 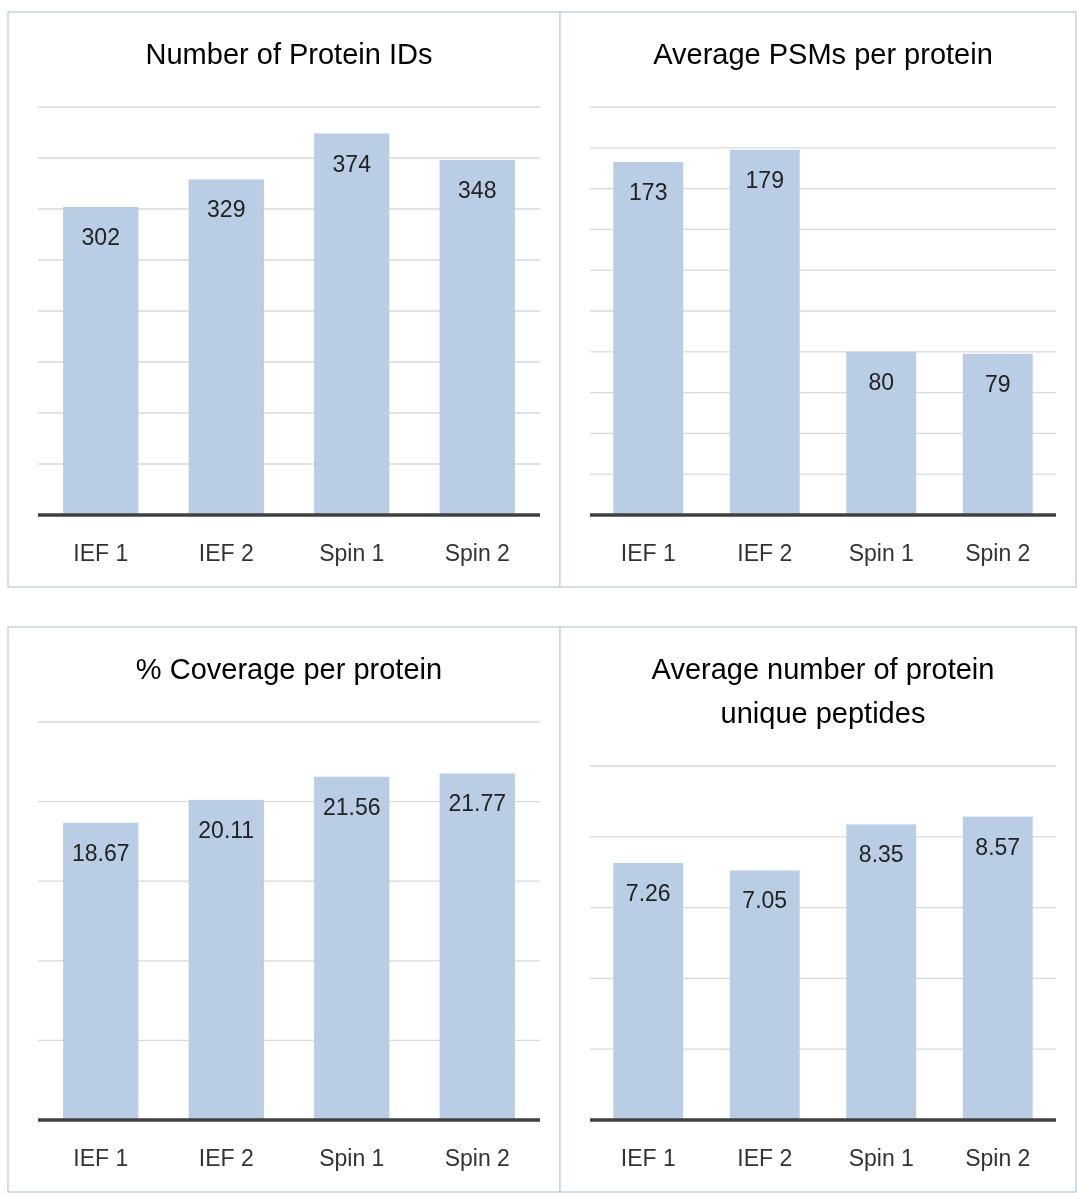 What do you see at coordinates (765, 900) in the screenshot?
I see `data-label: 7.05` at bounding box center [765, 900].